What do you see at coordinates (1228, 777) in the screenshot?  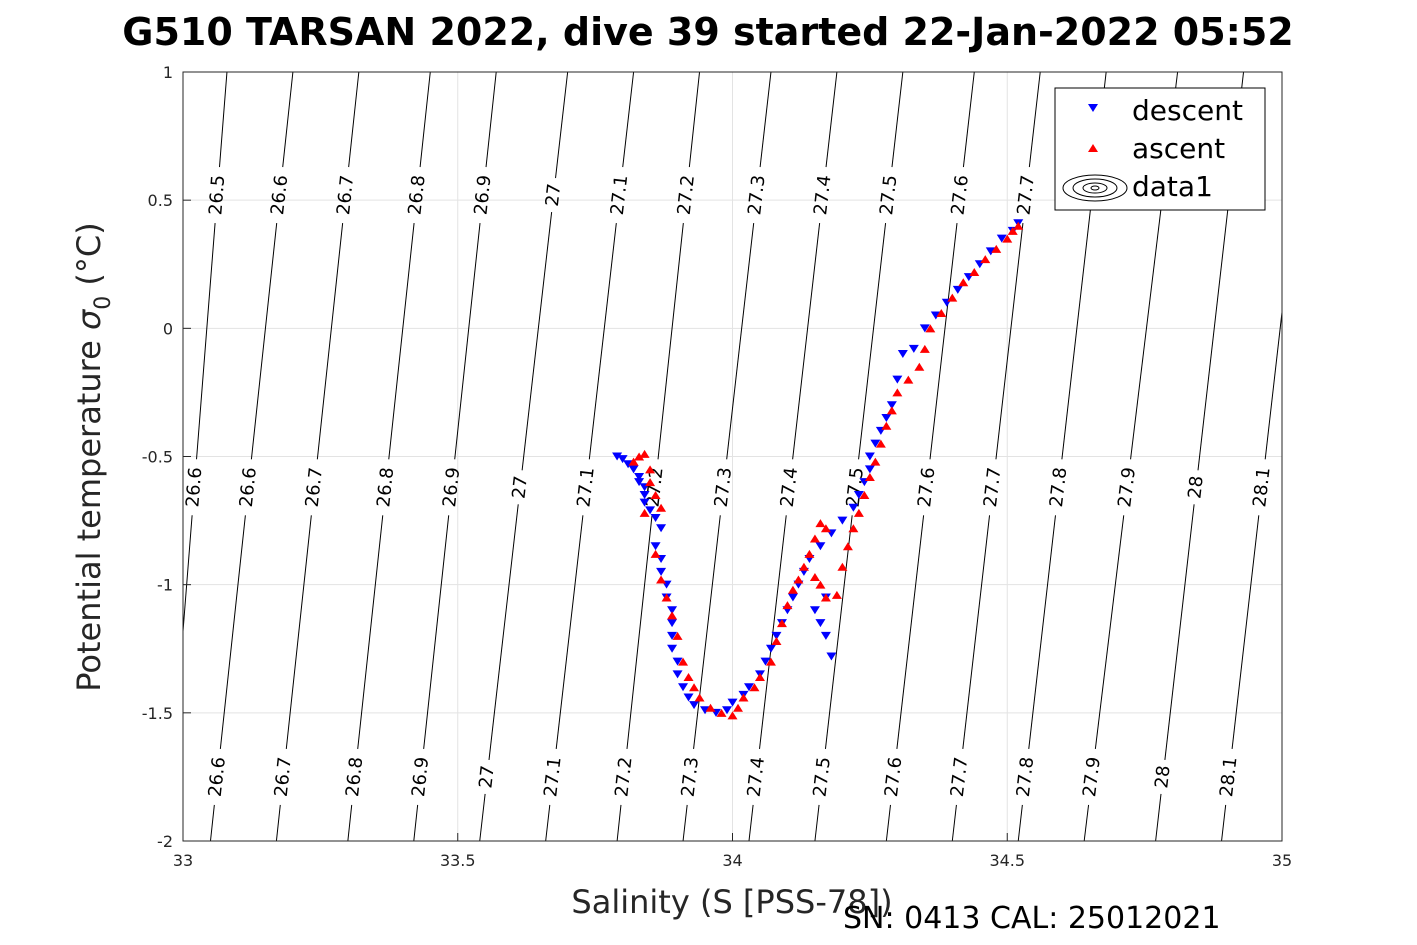 I see `isopycnal-label: 28.1` at bounding box center [1228, 777].